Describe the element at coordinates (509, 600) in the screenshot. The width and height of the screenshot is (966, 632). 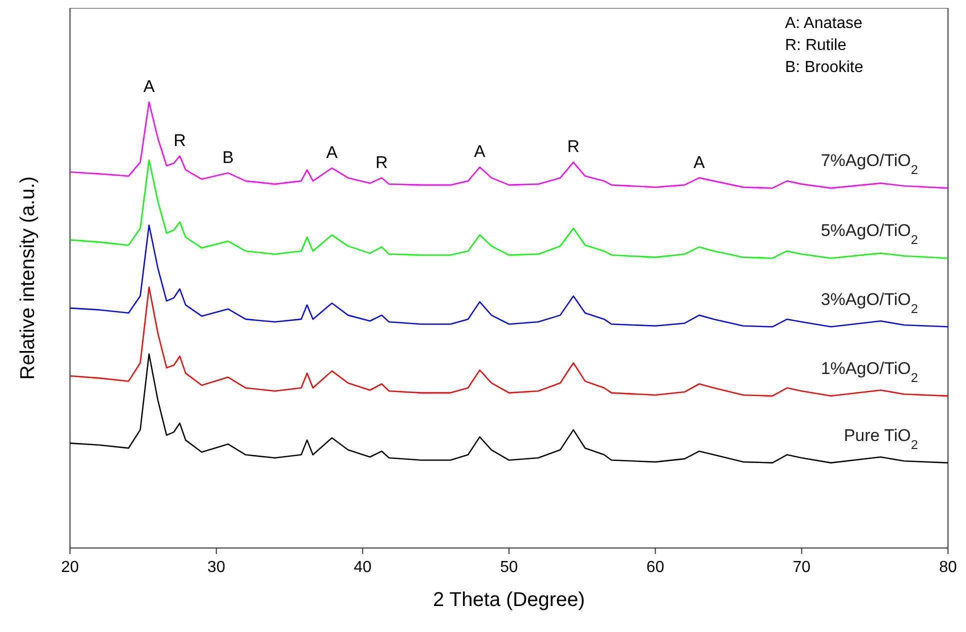
I see `x-axis-title: 2 Theta (Degree)` at that location.